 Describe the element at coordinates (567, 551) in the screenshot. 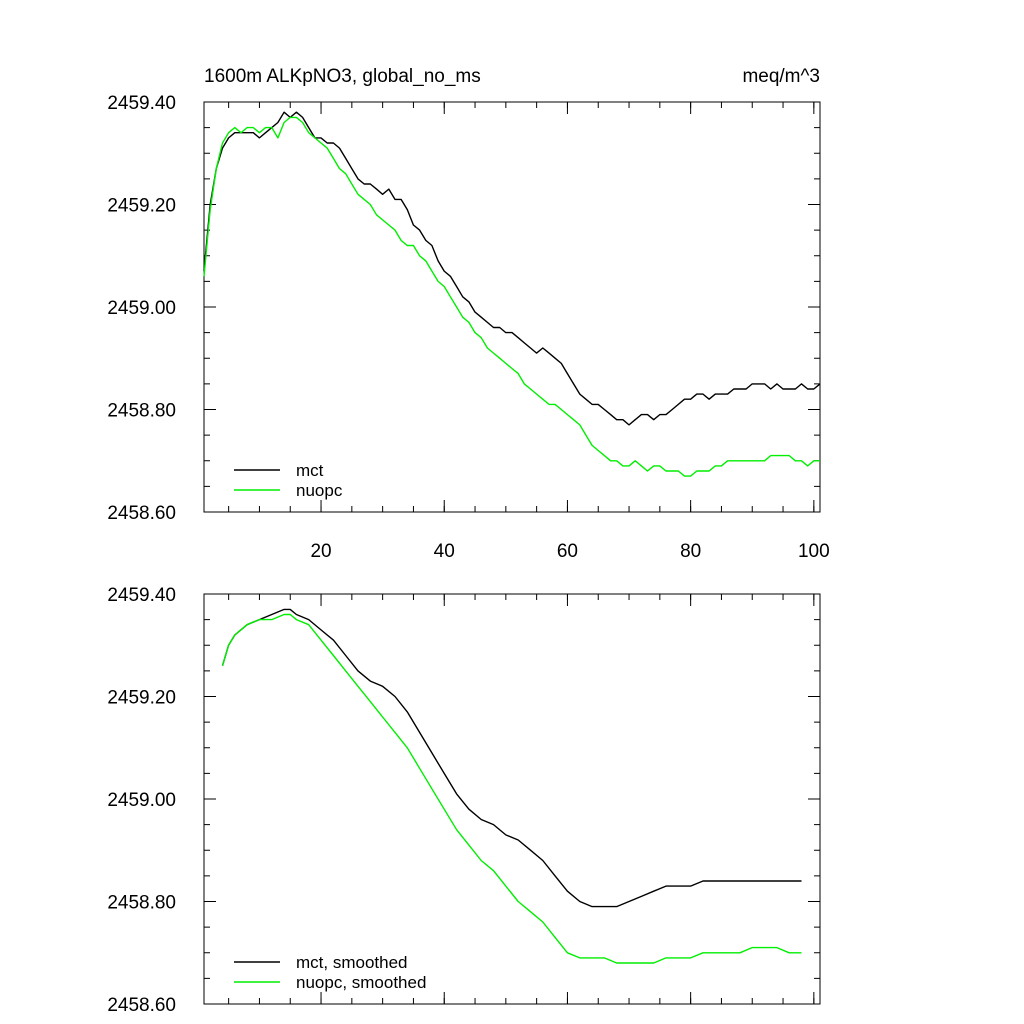

I see `x-tick-label: 60` at that location.